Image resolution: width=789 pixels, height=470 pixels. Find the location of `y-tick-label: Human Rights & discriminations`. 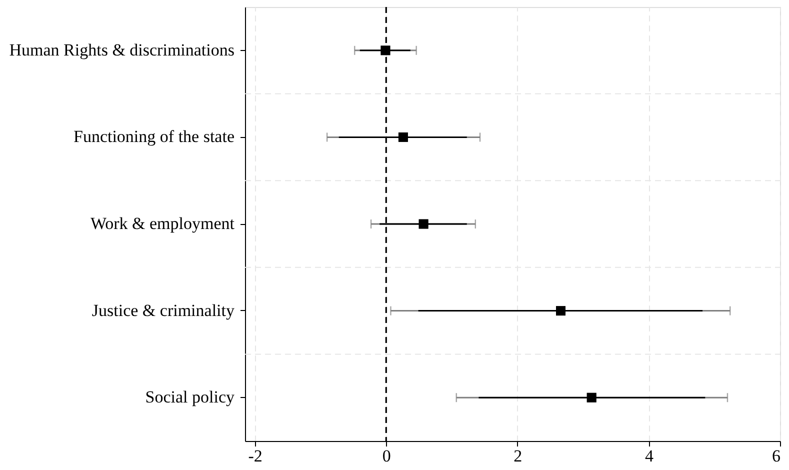

y-tick-label: Human Rights & discriminations is located at coordinates (121, 50).